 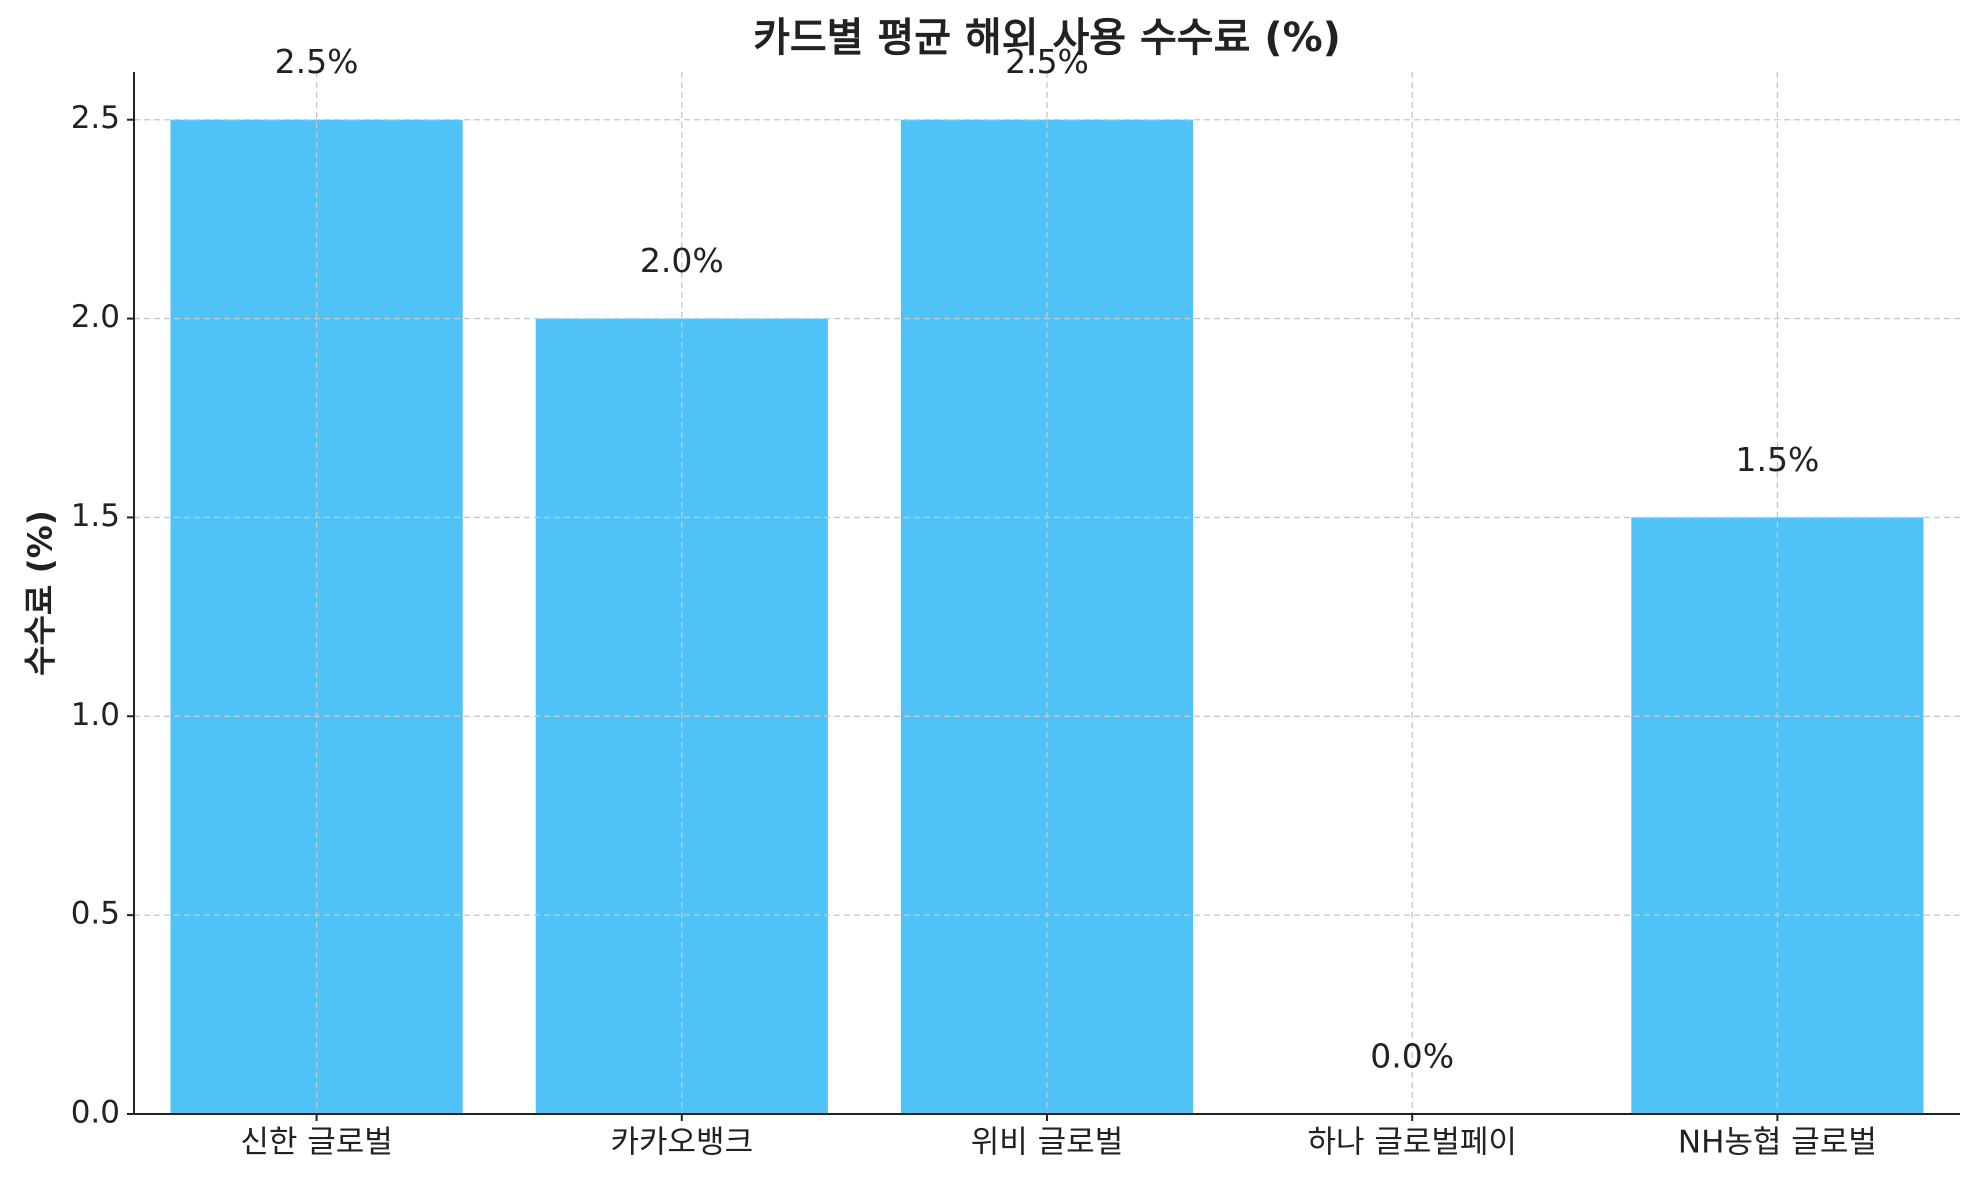 I want to click on y-tick-label: 0.5, so click(x=95, y=914).